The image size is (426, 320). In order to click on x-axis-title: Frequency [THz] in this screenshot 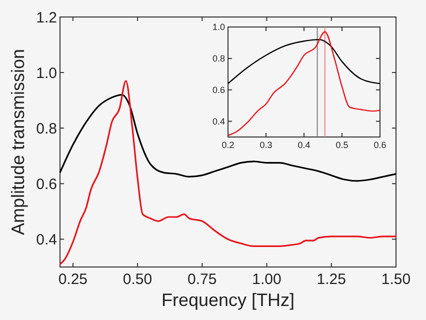, I will do `click(228, 300)`.